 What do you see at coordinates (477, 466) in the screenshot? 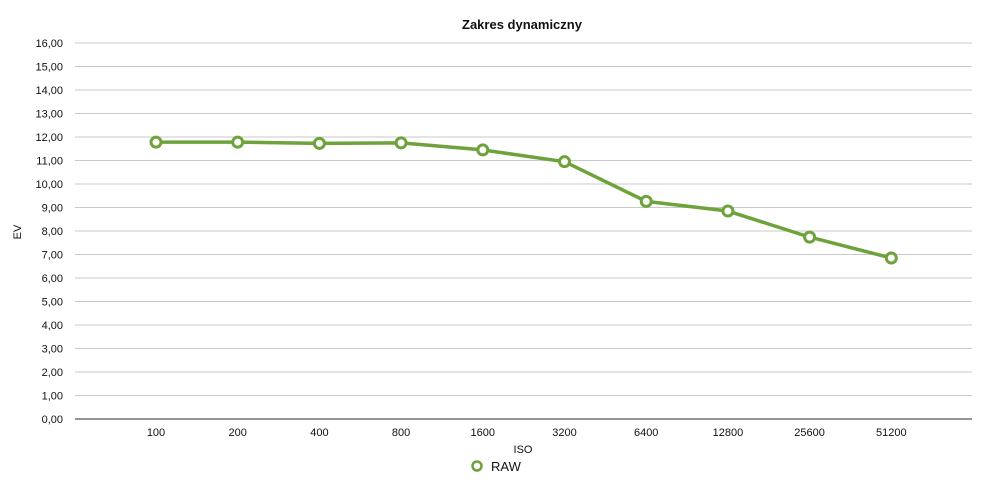
I see `legend-marker` at bounding box center [477, 466].